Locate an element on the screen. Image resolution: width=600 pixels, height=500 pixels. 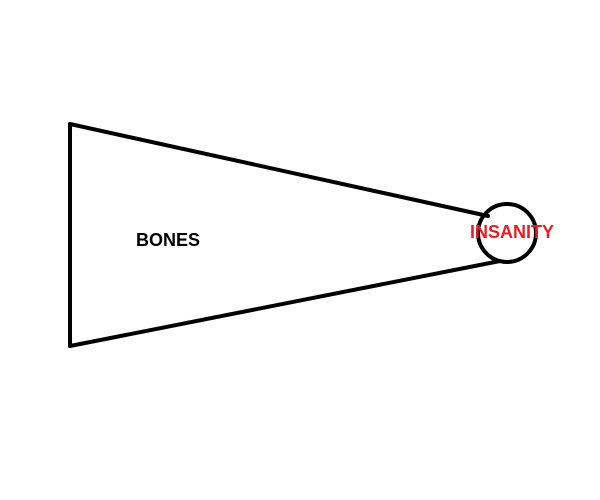
cone-top-edge is located at coordinates (279, 170).